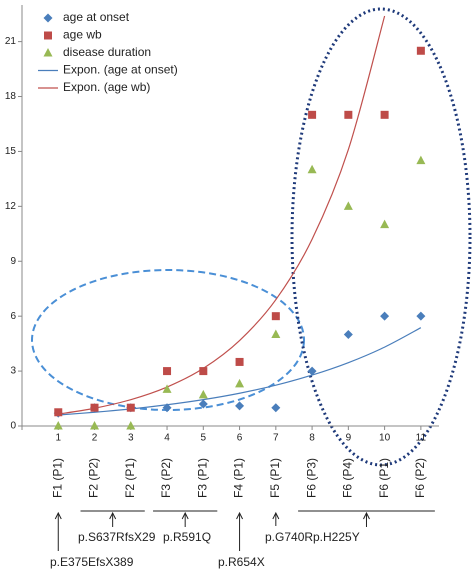 Image resolution: width=474 pixels, height=574 pixels. I want to click on x-tick-label: 4, so click(167, 438).